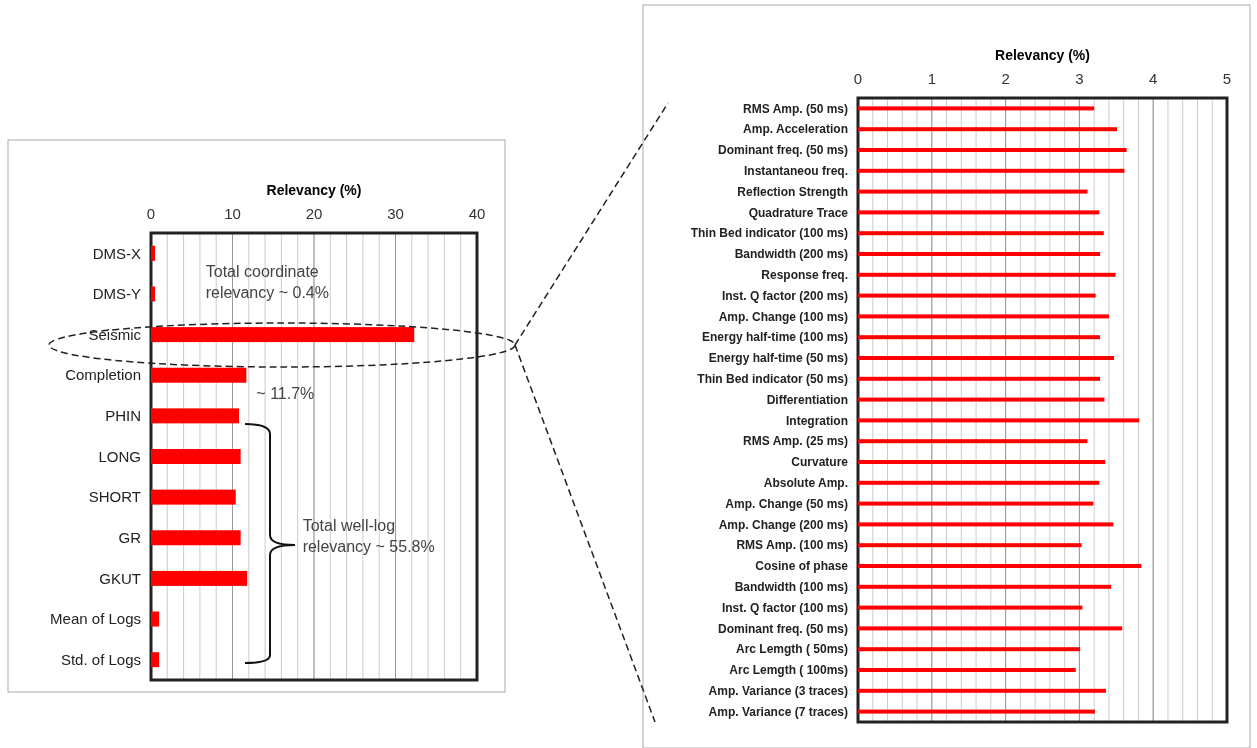 The height and width of the screenshot is (748, 1257). Describe the element at coordinates (804, 275) in the screenshot. I see `y-tick-label: Response freq.` at that location.